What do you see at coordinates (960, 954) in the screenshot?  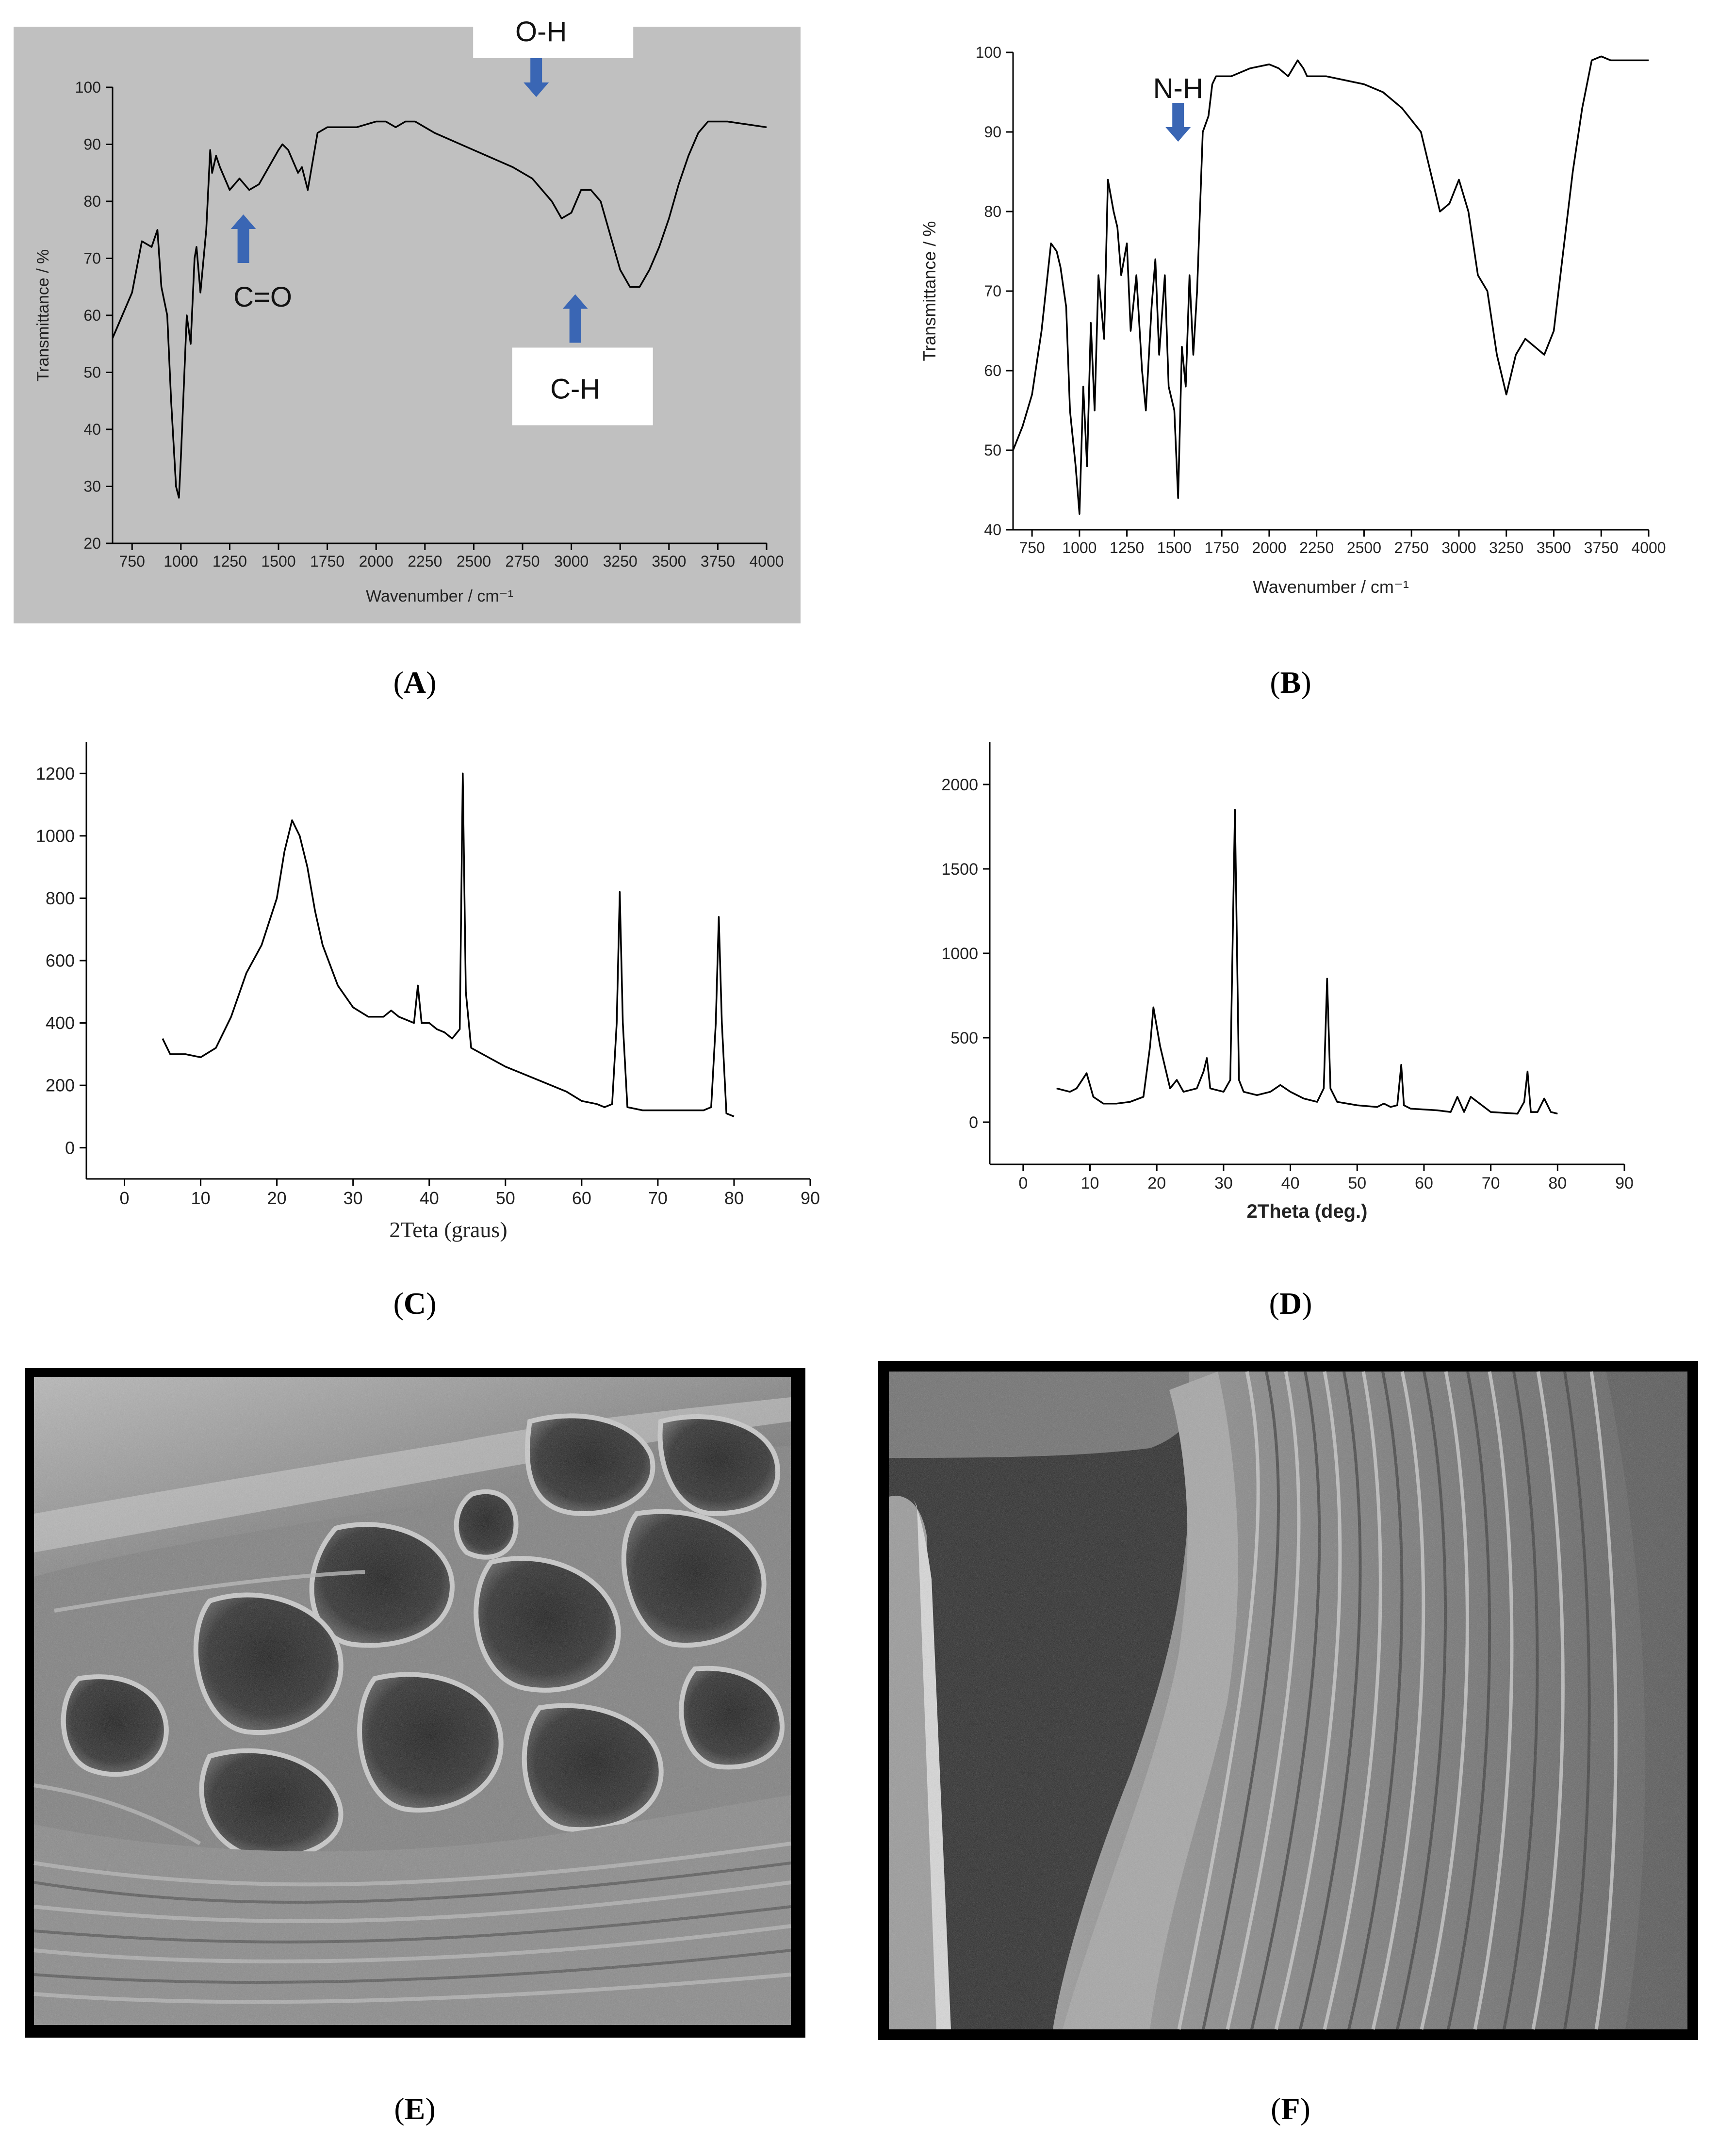 I see `y-tick-label-d: 1000` at bounding box center [960, 954].